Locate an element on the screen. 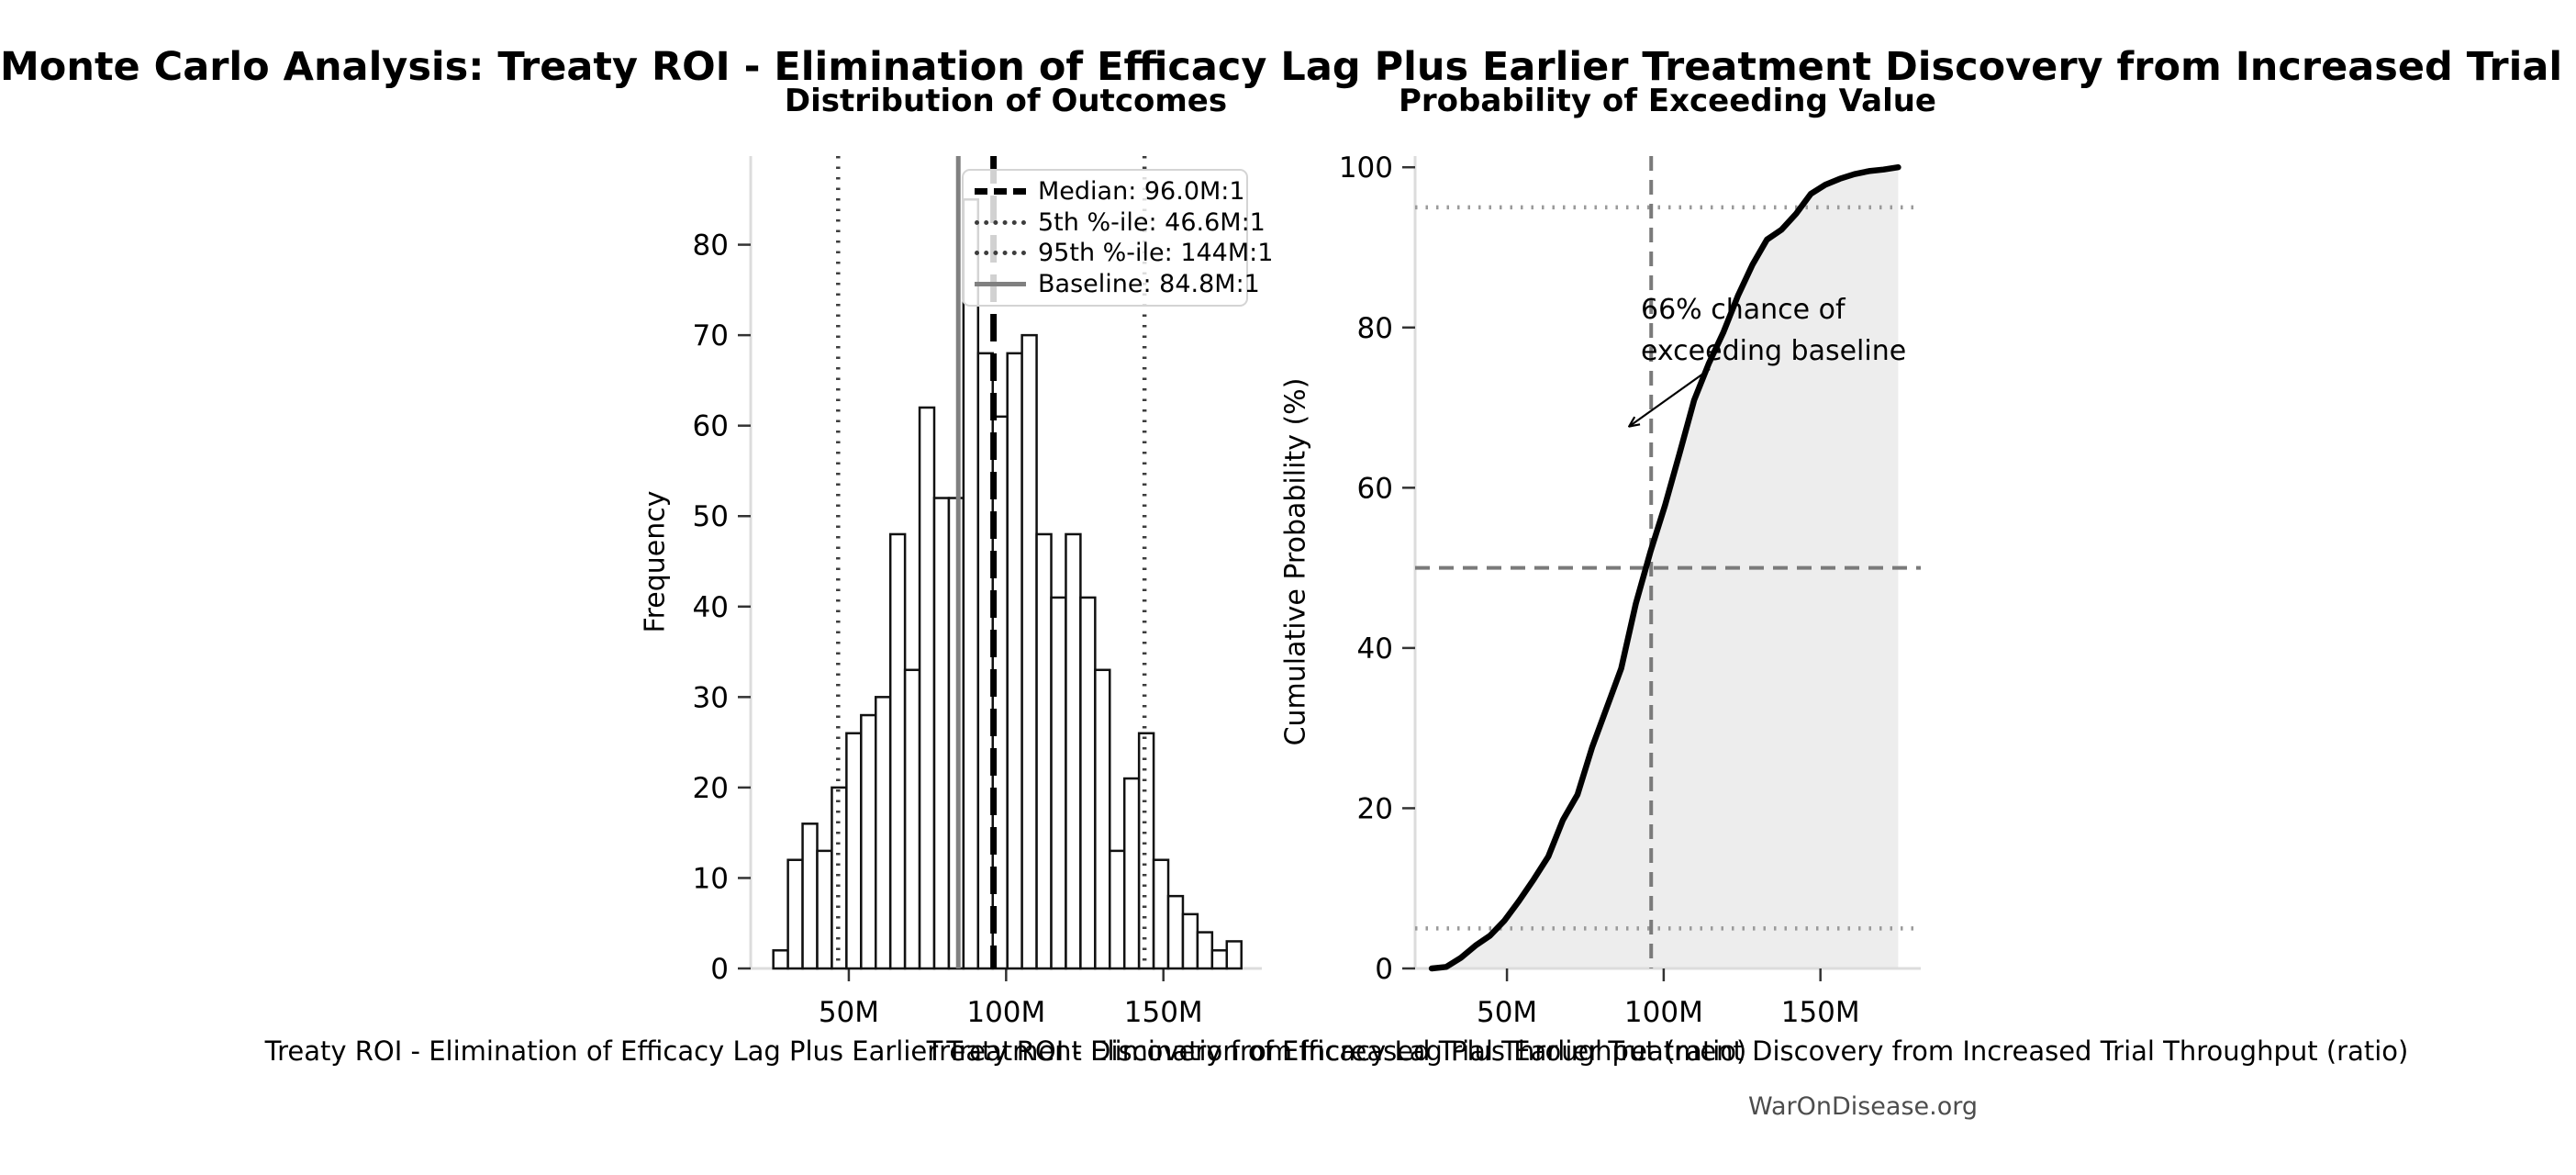 The width and height of the screenshot is (2576, 1175). y-tick-label: 100 is located at coordinates (1366, 168).